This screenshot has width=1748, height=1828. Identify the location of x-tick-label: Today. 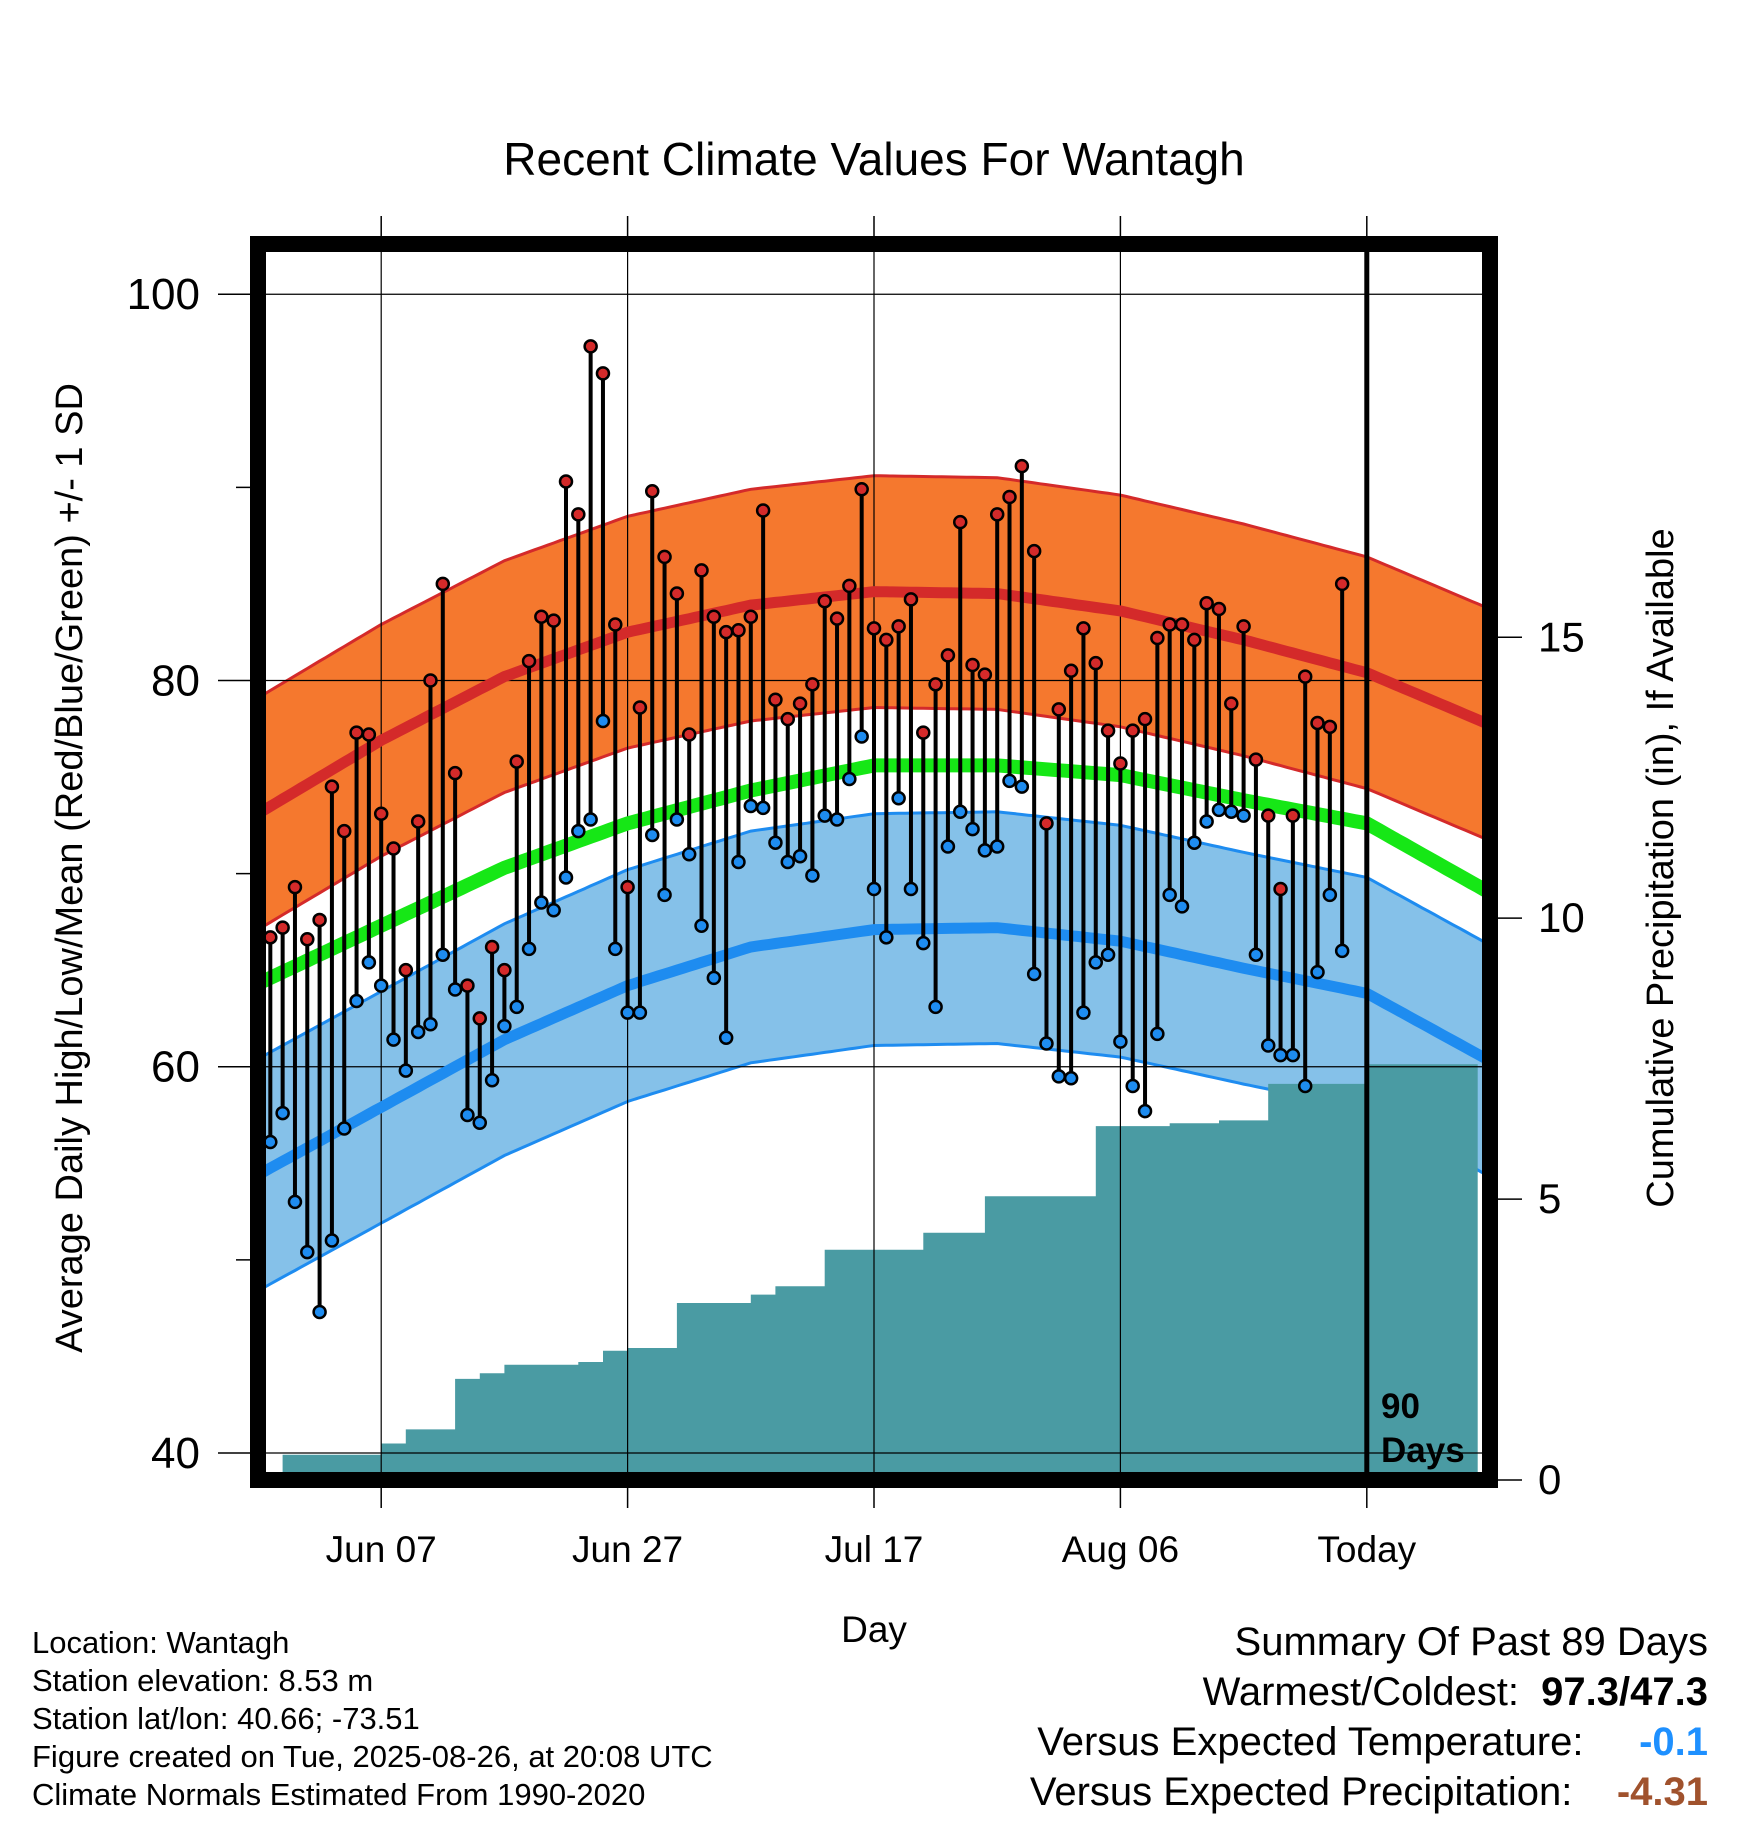
(1366, 1549).